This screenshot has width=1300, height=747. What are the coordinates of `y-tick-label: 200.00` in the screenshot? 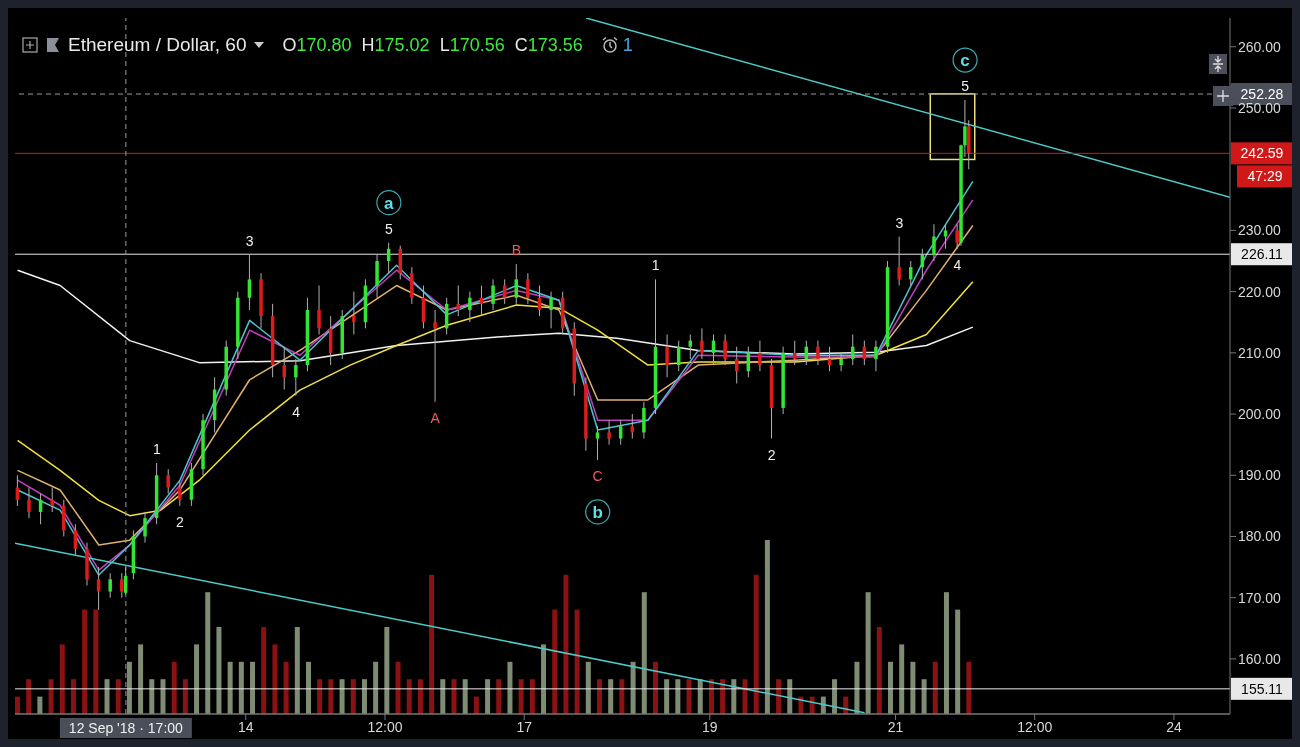 It's located at (1260, 414).